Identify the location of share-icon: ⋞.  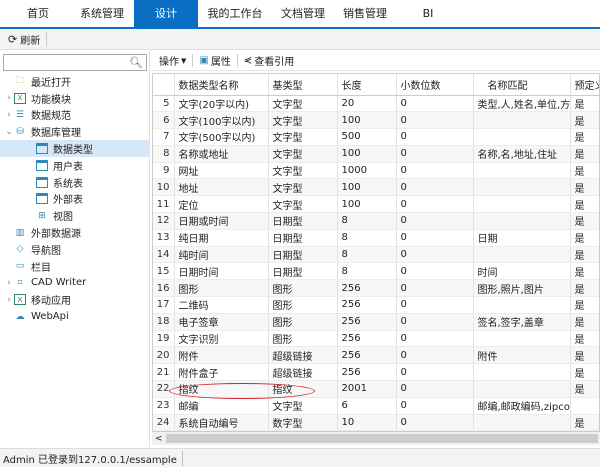
(248, 60).